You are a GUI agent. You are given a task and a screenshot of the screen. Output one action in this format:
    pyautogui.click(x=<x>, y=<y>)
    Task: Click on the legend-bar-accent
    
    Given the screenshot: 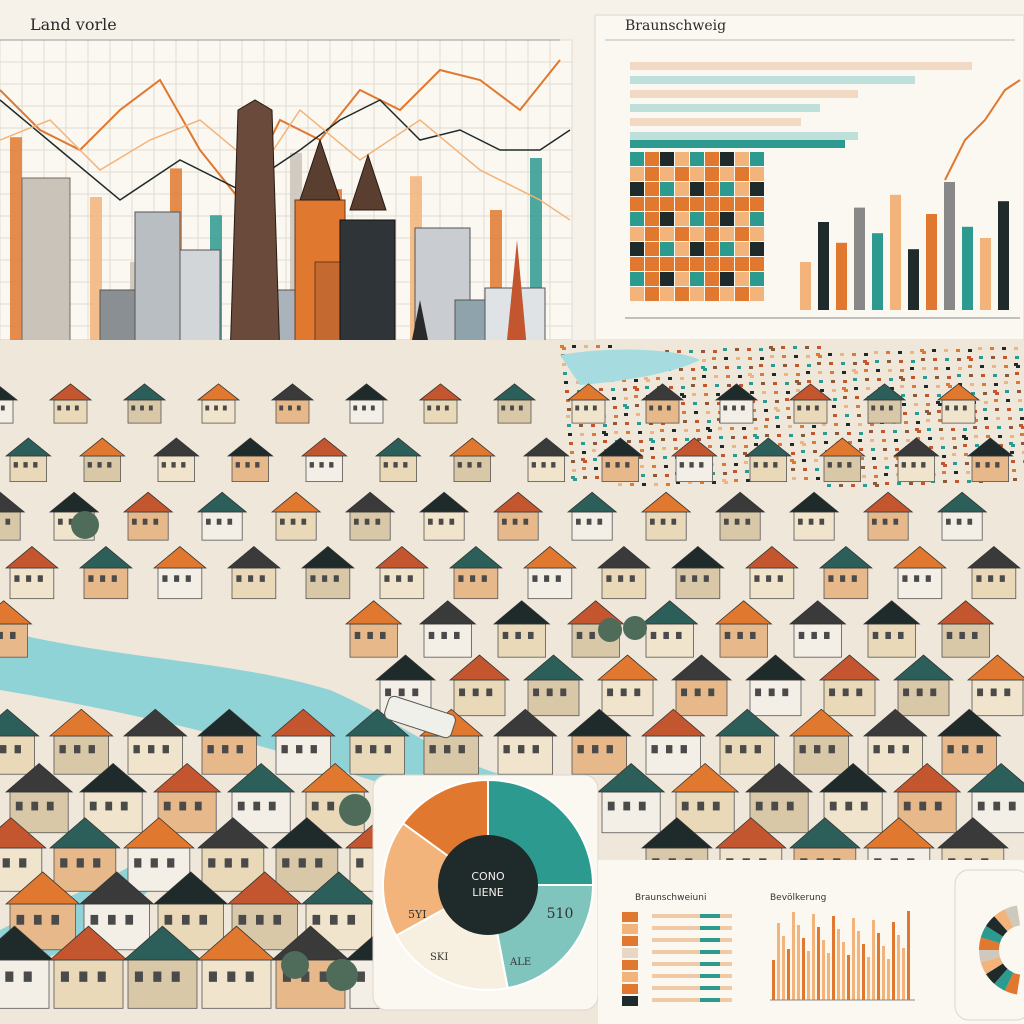 What is the action you would take?
    pyautogui.click(x=710, y=952)
    